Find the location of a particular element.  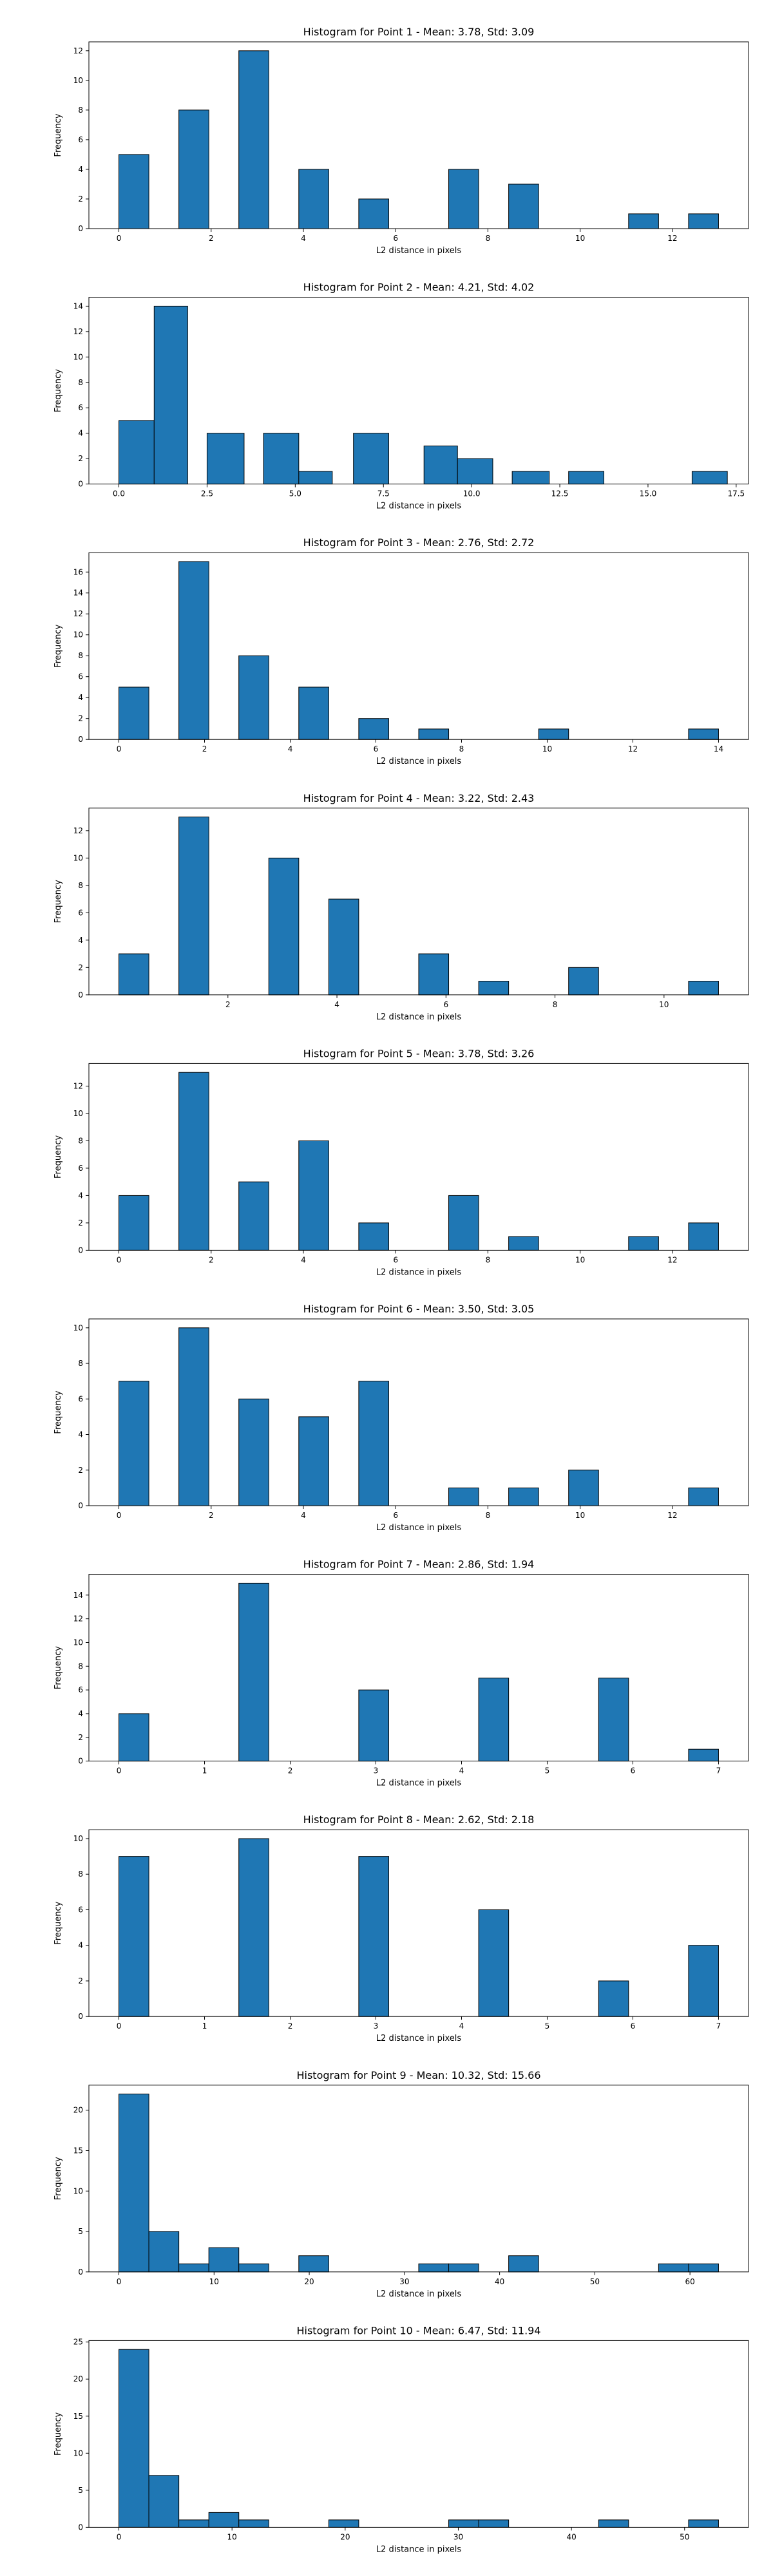

x-tick-label: 8 is located at coordinates (488, 1259).